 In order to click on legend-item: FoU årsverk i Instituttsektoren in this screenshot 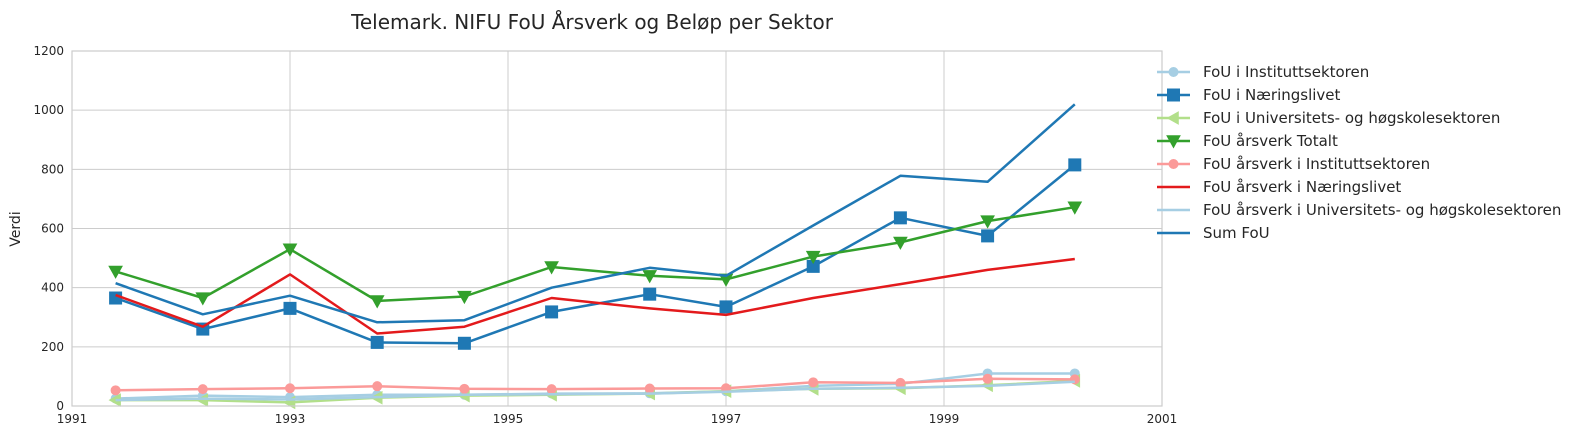, I will do `click(1293, 164)`.